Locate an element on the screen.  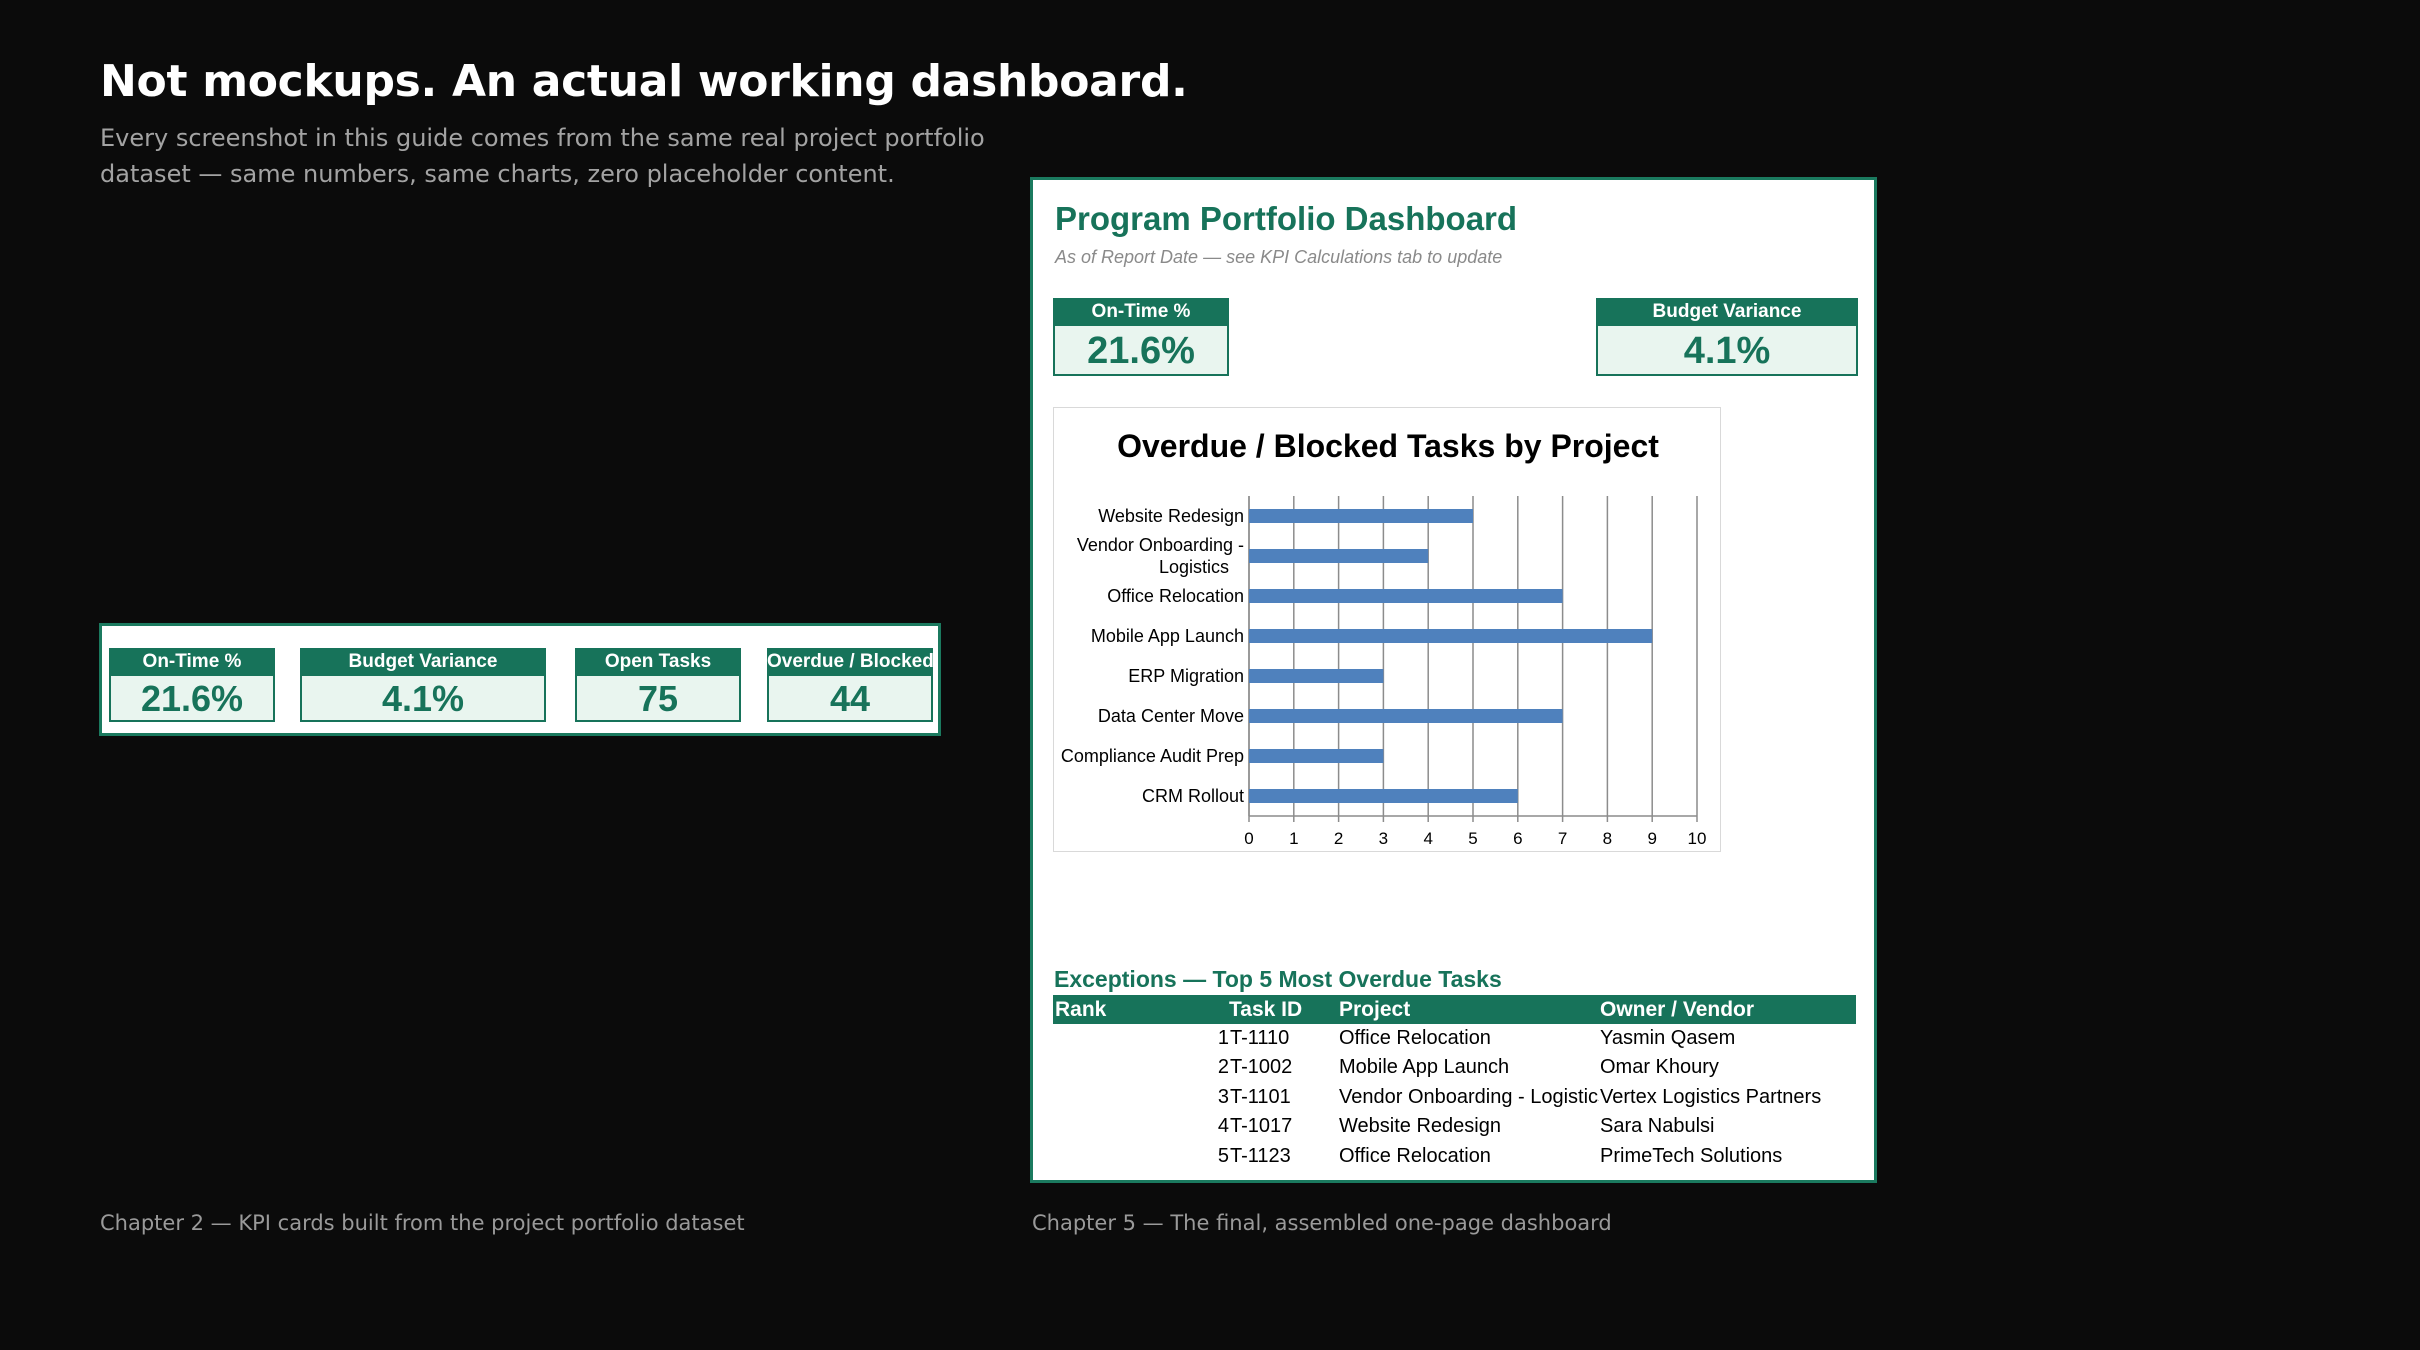
cell-task-id: T-1123 is located at coordinates (1260, 1155).